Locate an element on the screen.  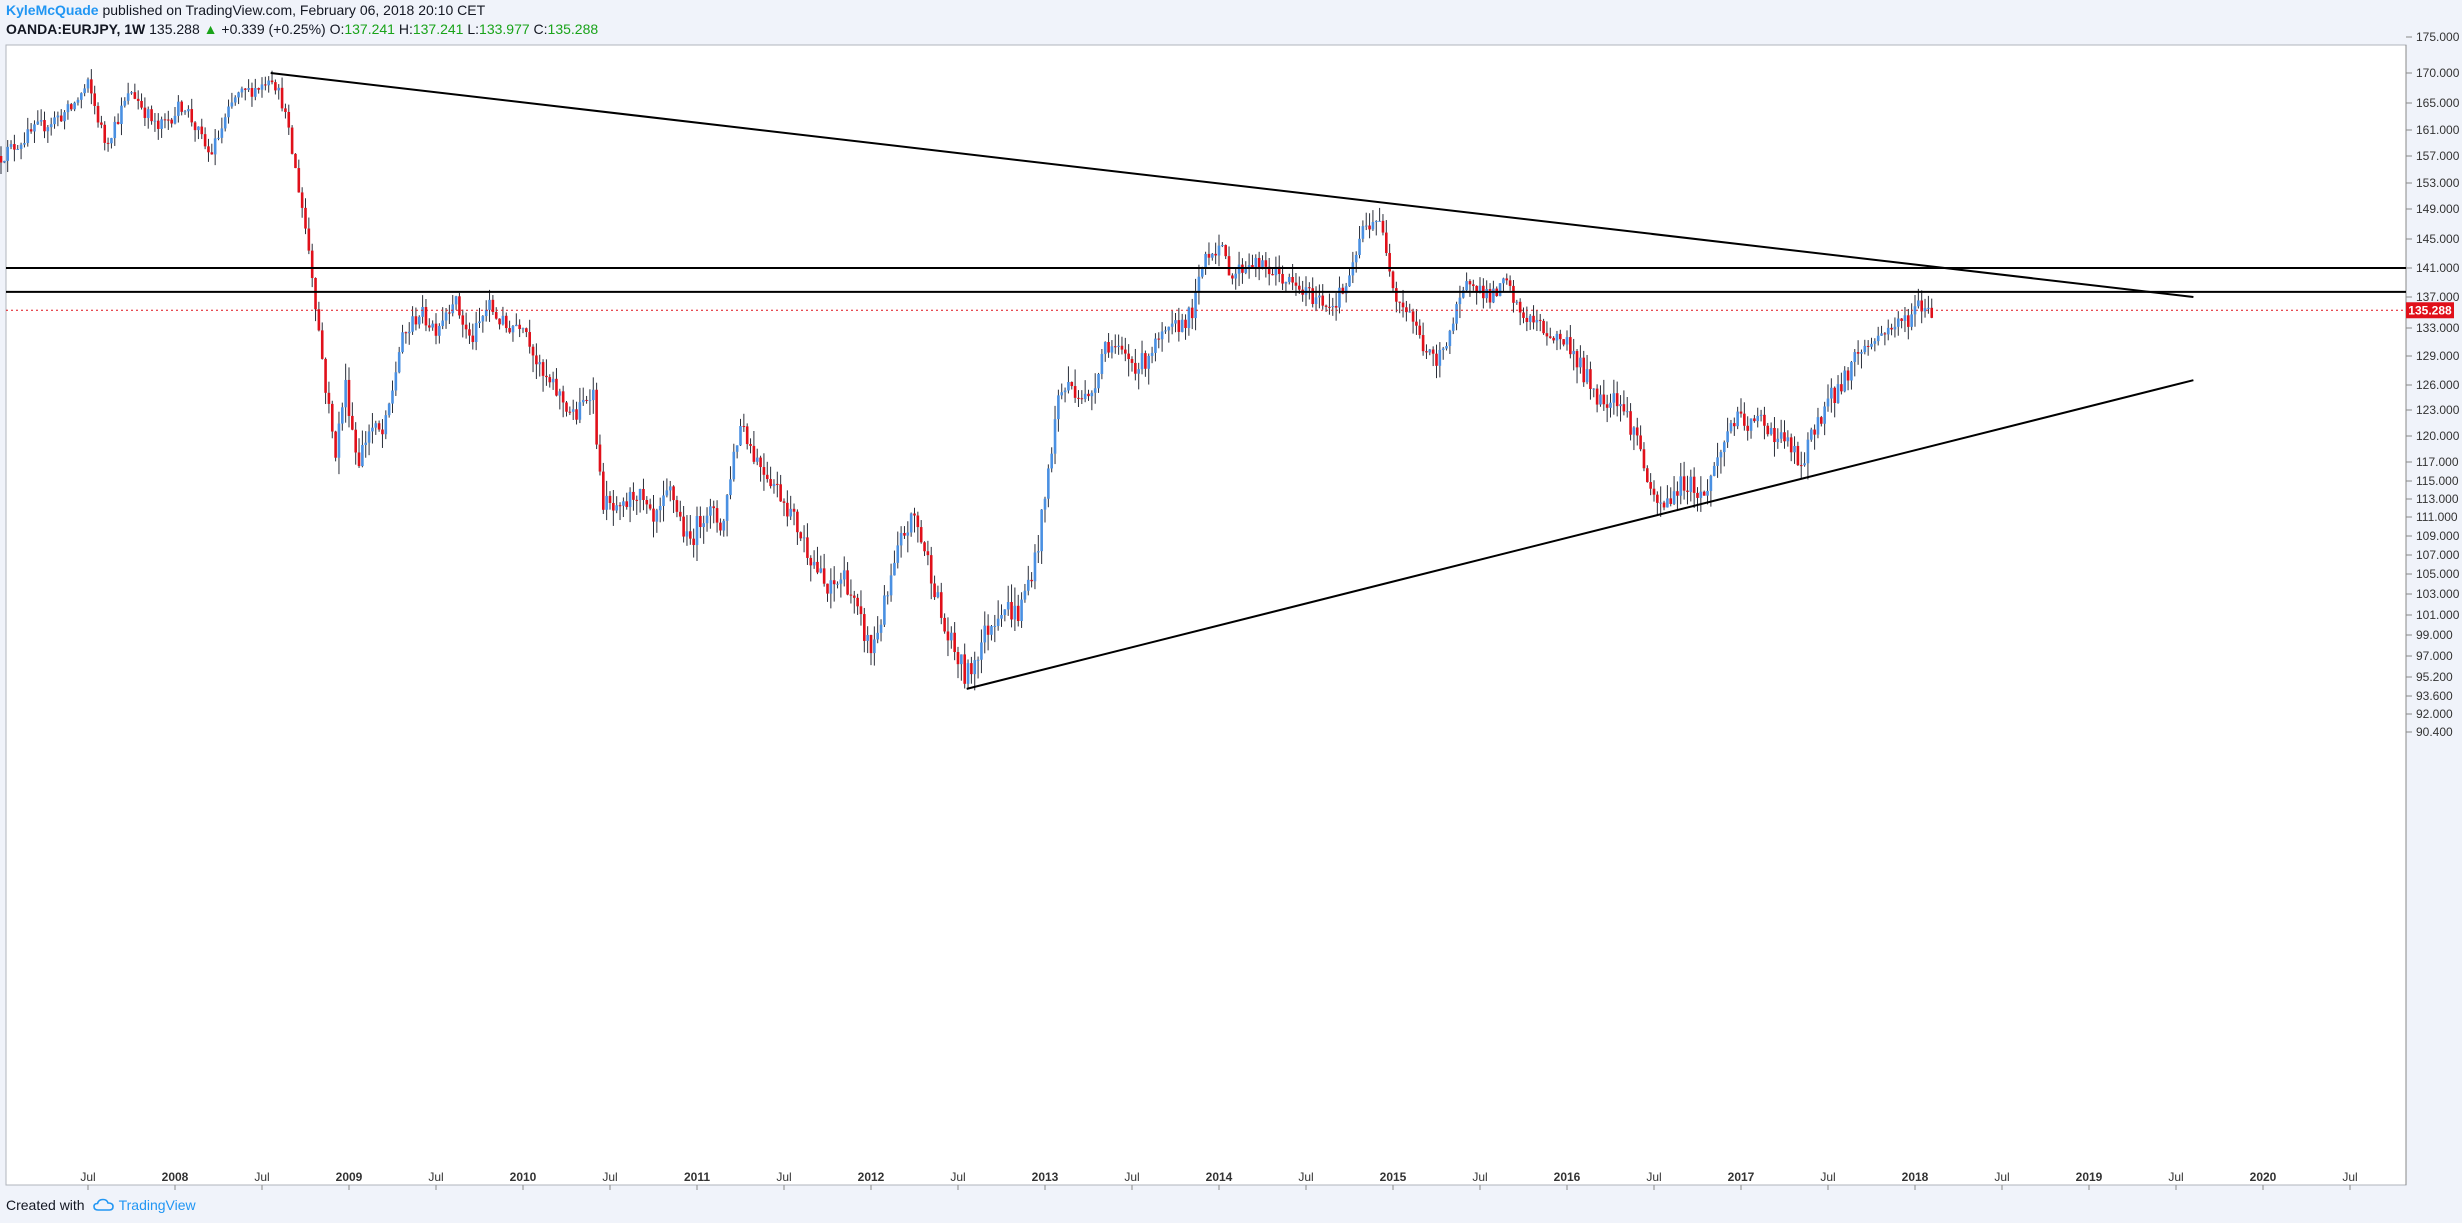
price-tick-label: 149.000 is located at coordinates (2438, 209).